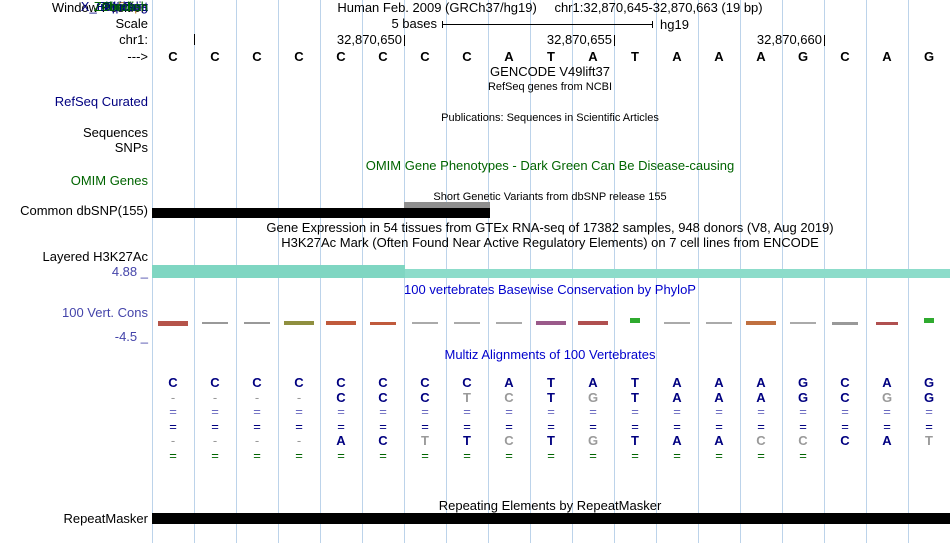 This screenshot has width=950, height=543. I want to click on refseq-track-label: RefSeq Curated, so click(101, 101).